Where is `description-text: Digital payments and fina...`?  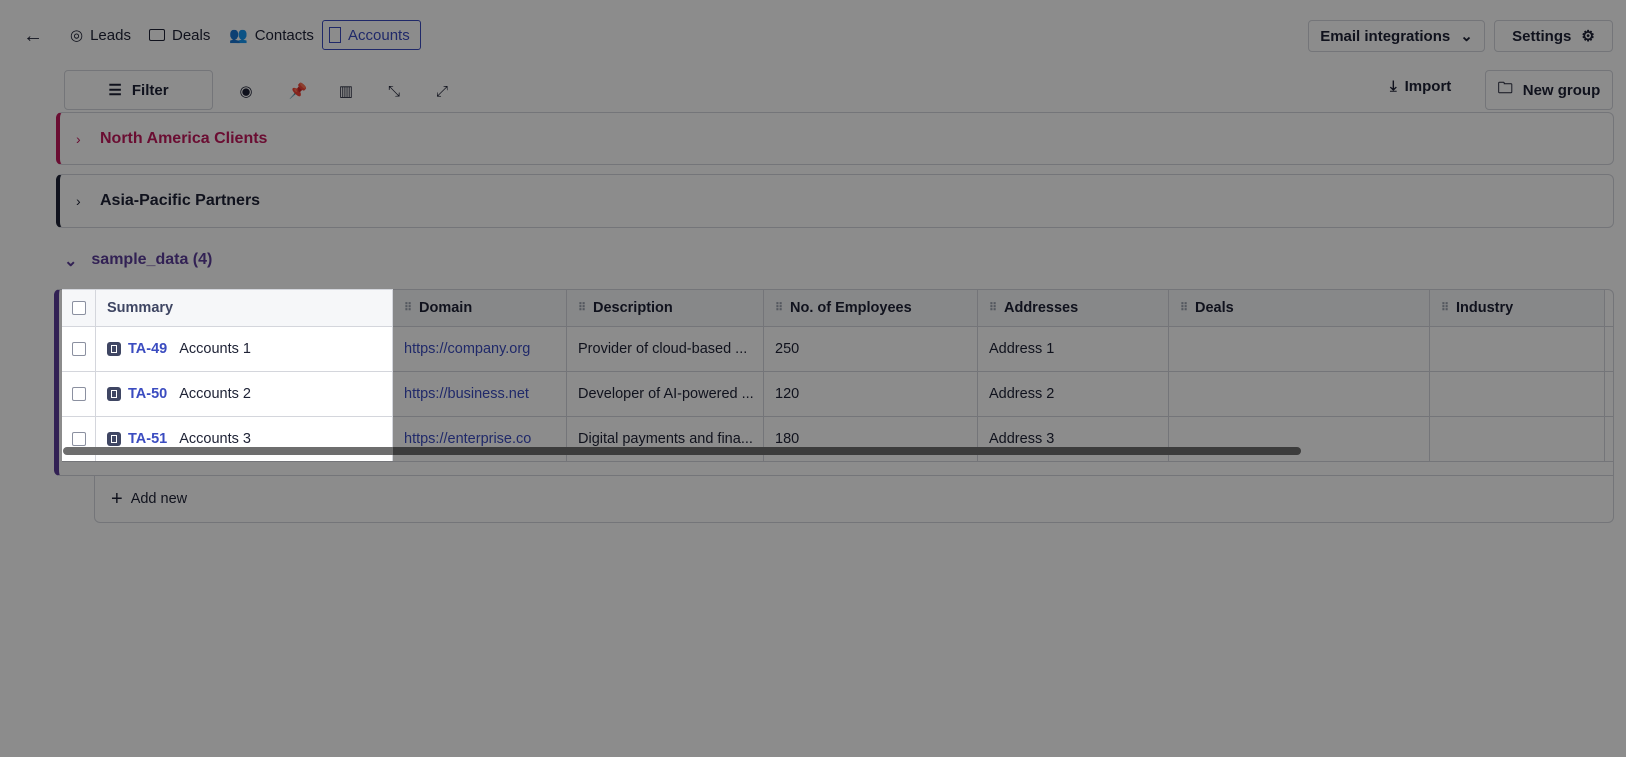 description-text: Digital payments and fina... is located at coordinates (665, 439).